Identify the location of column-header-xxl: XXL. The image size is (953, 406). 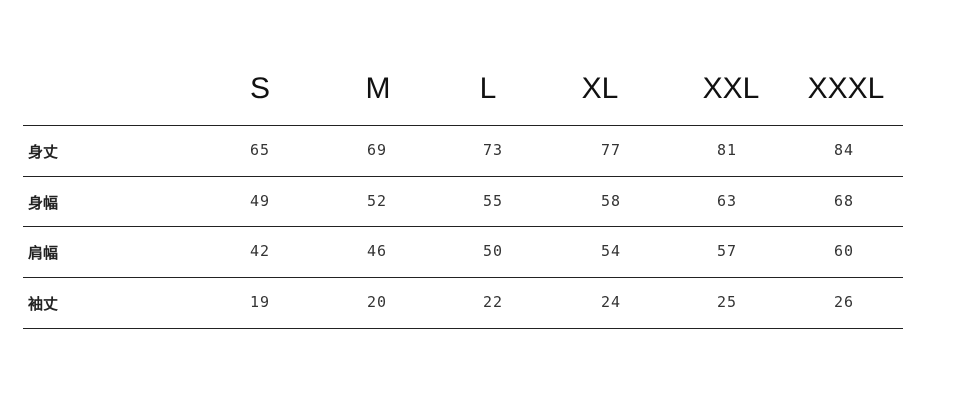
(731, 88).